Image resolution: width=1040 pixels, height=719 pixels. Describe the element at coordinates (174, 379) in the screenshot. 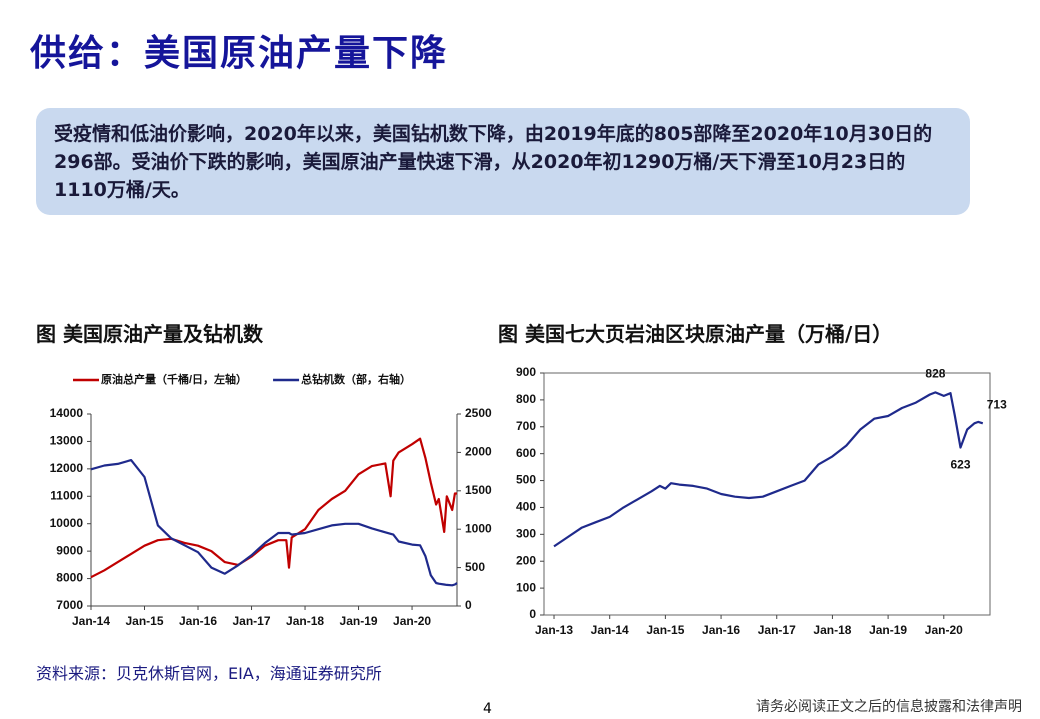

I see `legend-label: 原油总产量（千桶/日，左轴）` at that location.